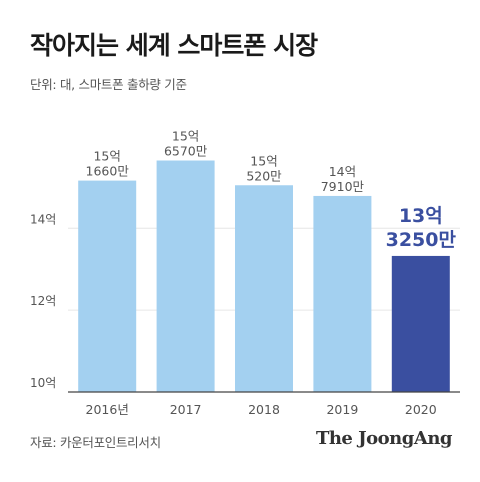  What do you see at coordinates (342, 171) in the screenshot?
I see `data-label: 14억` at bounding box center [342, 171].